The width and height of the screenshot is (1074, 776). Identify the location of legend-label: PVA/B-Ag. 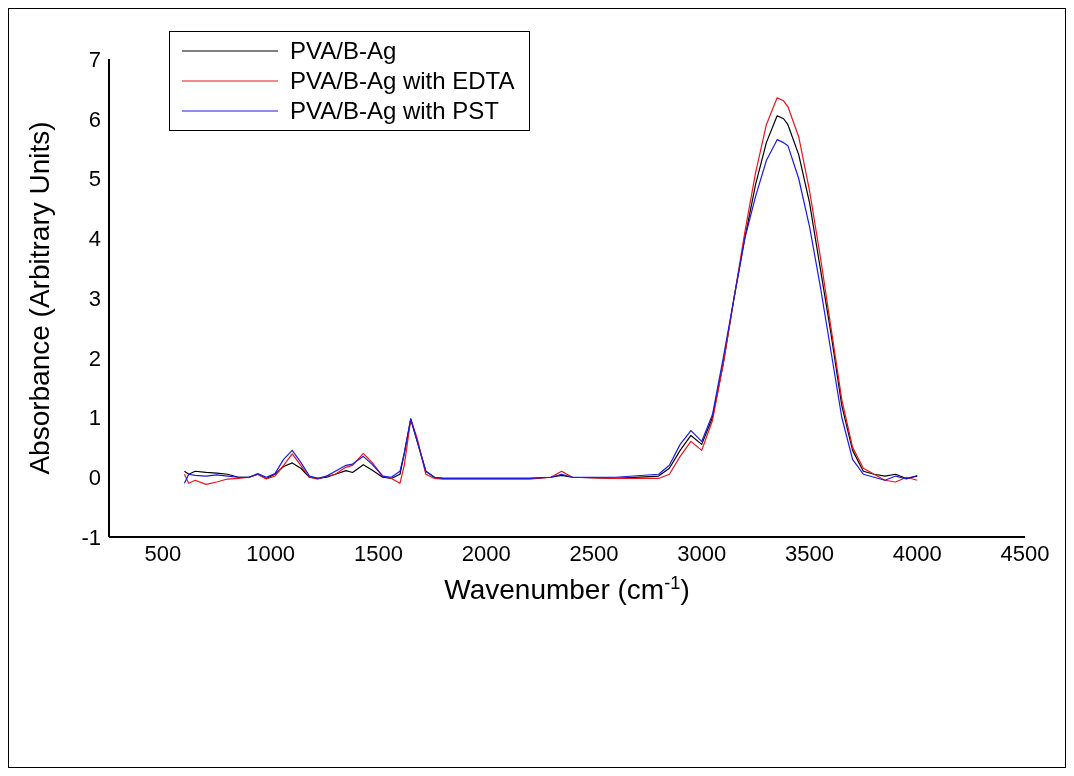
(343, 51).